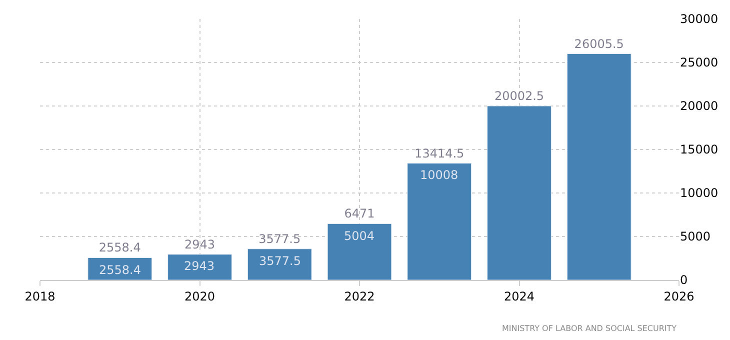 This screenshot has width=730, height=340. Describe the element at coordinates (119, 247) in the screenshot. I see `annotation: 2558.4` at that location.